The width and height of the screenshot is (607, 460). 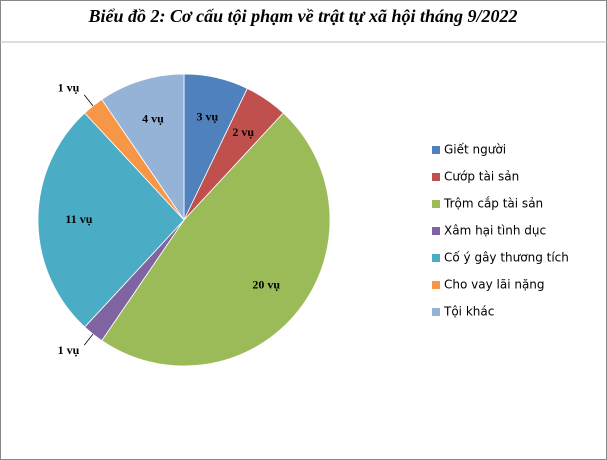 What do you see at coordinates (481, 177) in the screenshot?
I see `legend-label: Cướp tài sản` at bounding box center [481, 177].